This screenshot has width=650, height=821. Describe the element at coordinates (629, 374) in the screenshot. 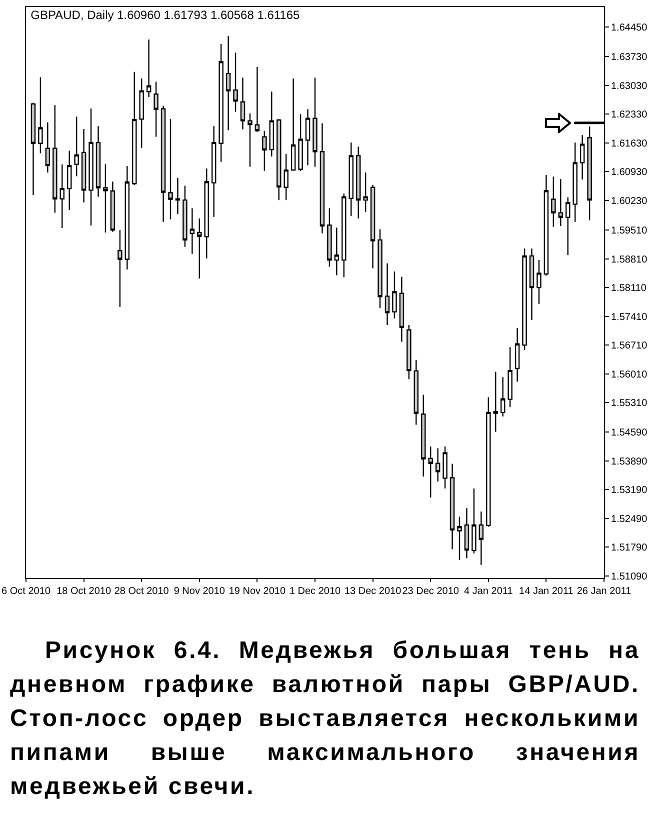

I see `y-tick-label: 1.56010` at that location.